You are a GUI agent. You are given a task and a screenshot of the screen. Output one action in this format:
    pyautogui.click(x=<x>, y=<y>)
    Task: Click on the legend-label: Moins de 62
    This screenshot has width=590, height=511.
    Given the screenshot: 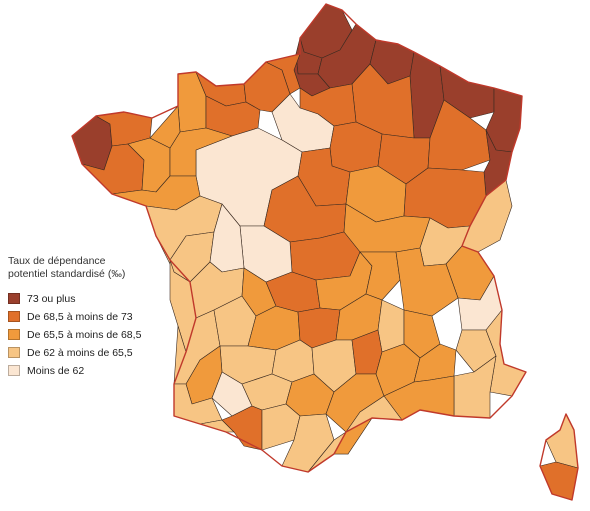 What is the action you would take?
    pyautogui.click(x=56, y=370)
    